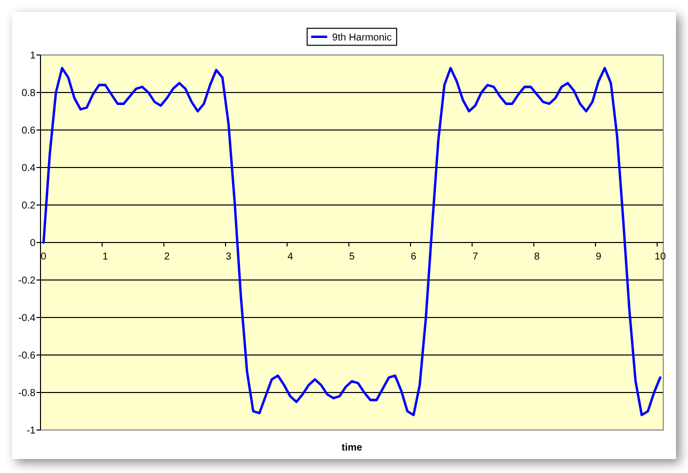 Image resolution: width=688 pixels, height=473 pixels. I want to click on x-tick-label: 9, so click(599, 257).